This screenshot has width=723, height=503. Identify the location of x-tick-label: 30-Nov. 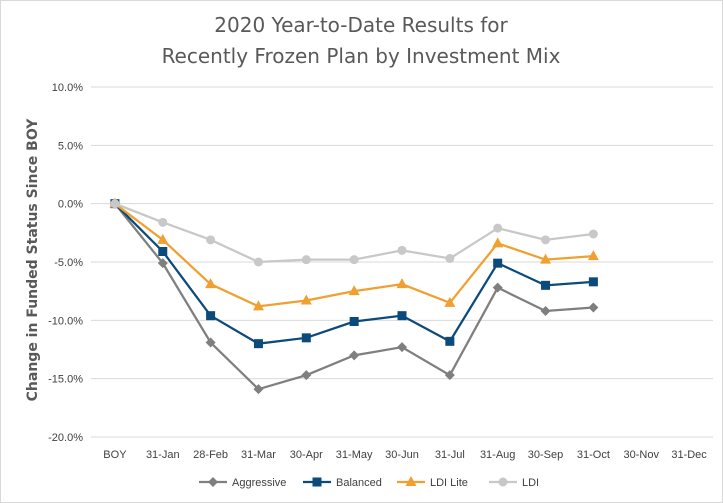
(641, 455).